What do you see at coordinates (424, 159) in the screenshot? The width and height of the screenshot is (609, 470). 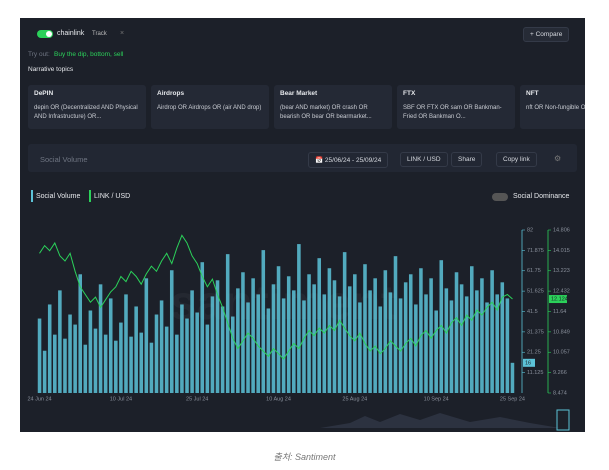 I see `pair-button: LINK / USD` at bounding box center [424, 159].